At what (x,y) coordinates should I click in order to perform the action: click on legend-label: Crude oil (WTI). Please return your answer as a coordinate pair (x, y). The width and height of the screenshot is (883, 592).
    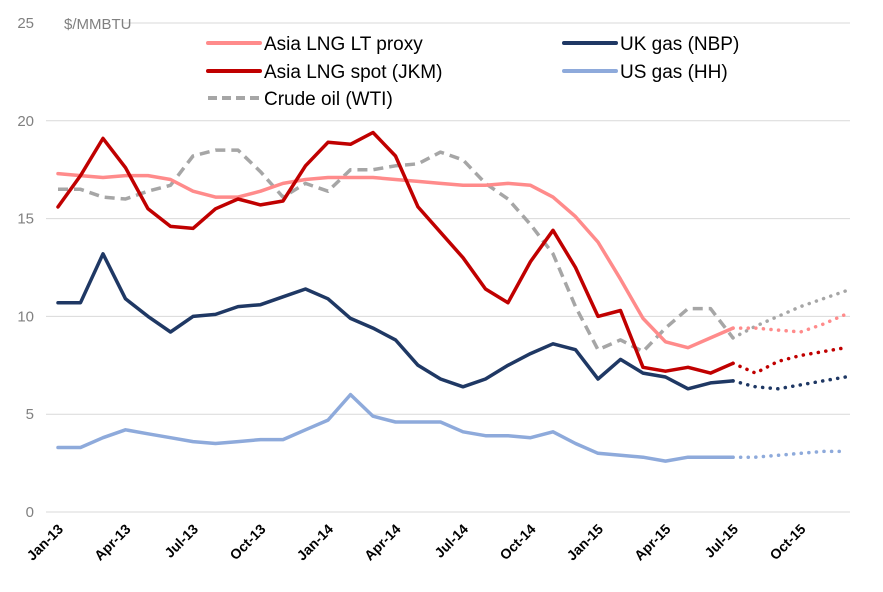
    Looking at the image, I should click on (328, 99).